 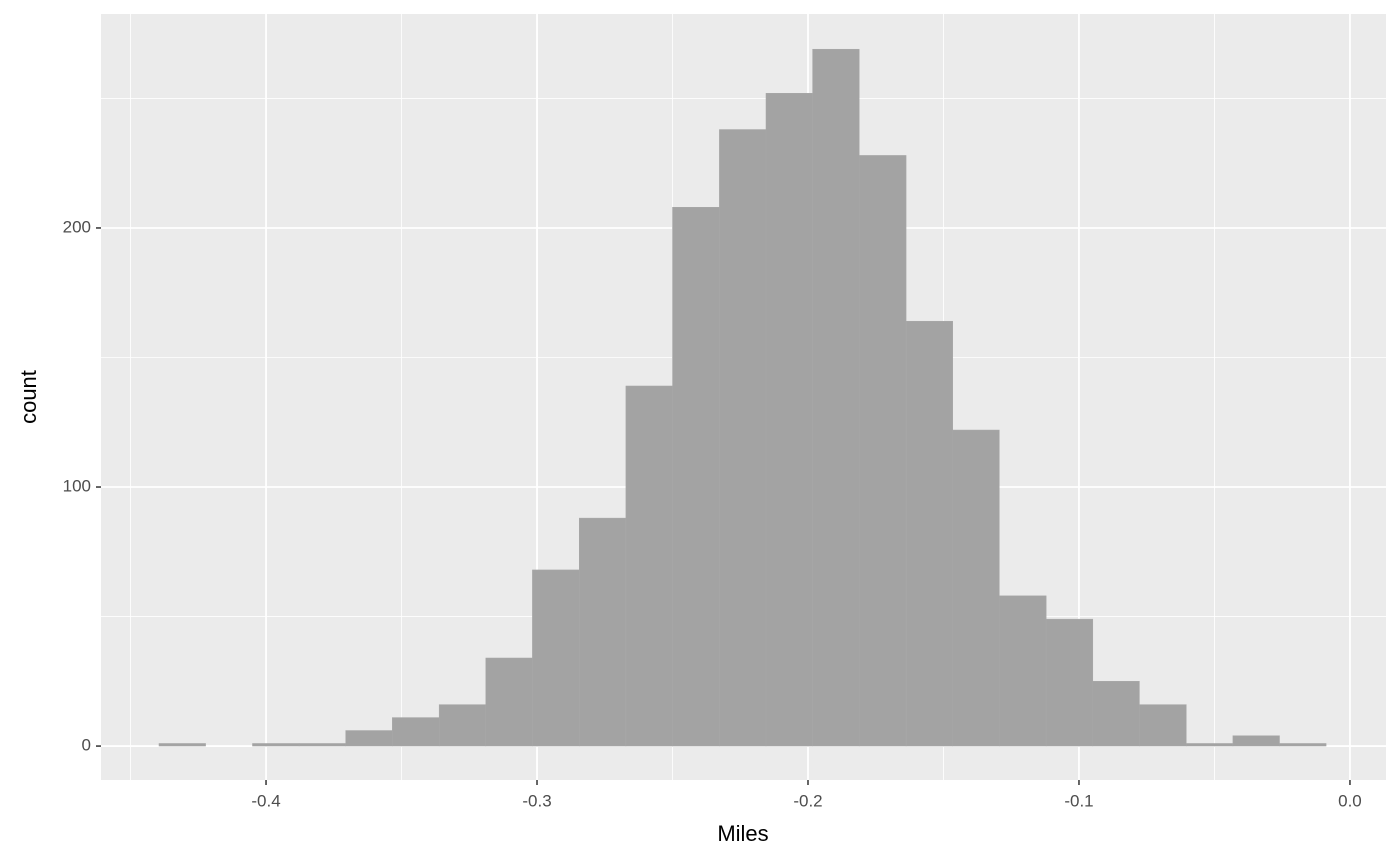 What do you see at coordinates (265, 800) in the screenshot?
I see `x-tick-label: -0.4` at bounding box center [265, 800].